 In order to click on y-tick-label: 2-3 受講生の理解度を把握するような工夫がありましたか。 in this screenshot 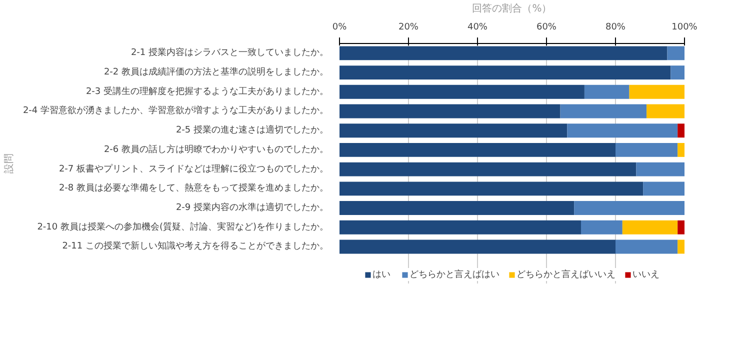, I will do `click(207, 91)`.